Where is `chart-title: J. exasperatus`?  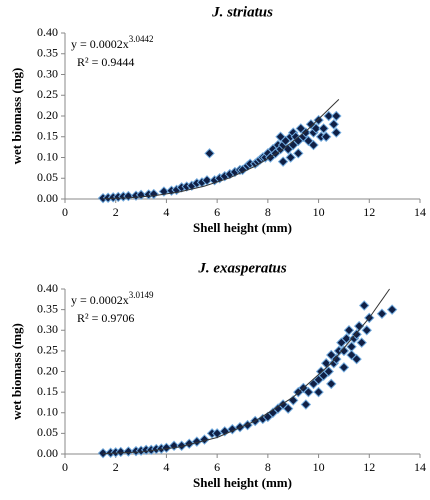
chart-title: J. exasperatus is located at coordinates (242, 268).